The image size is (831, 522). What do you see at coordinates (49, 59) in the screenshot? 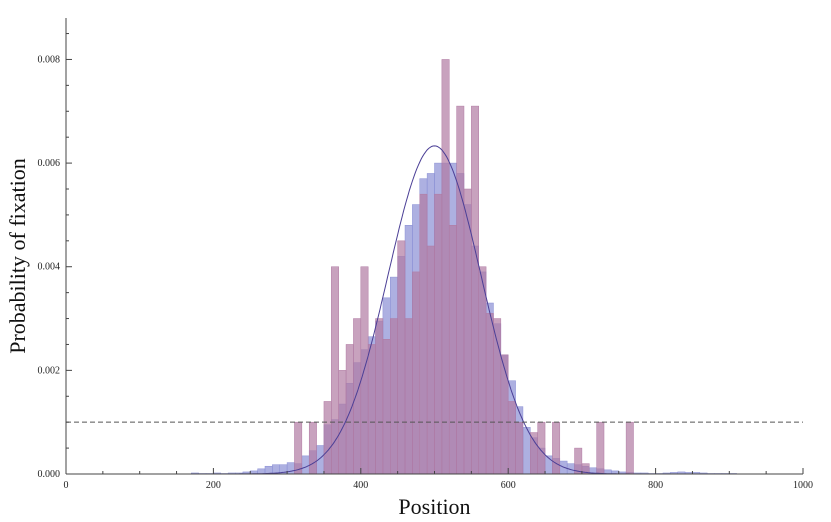
I see `y-tick-label: 0.008` at bounding box center [49, 59].